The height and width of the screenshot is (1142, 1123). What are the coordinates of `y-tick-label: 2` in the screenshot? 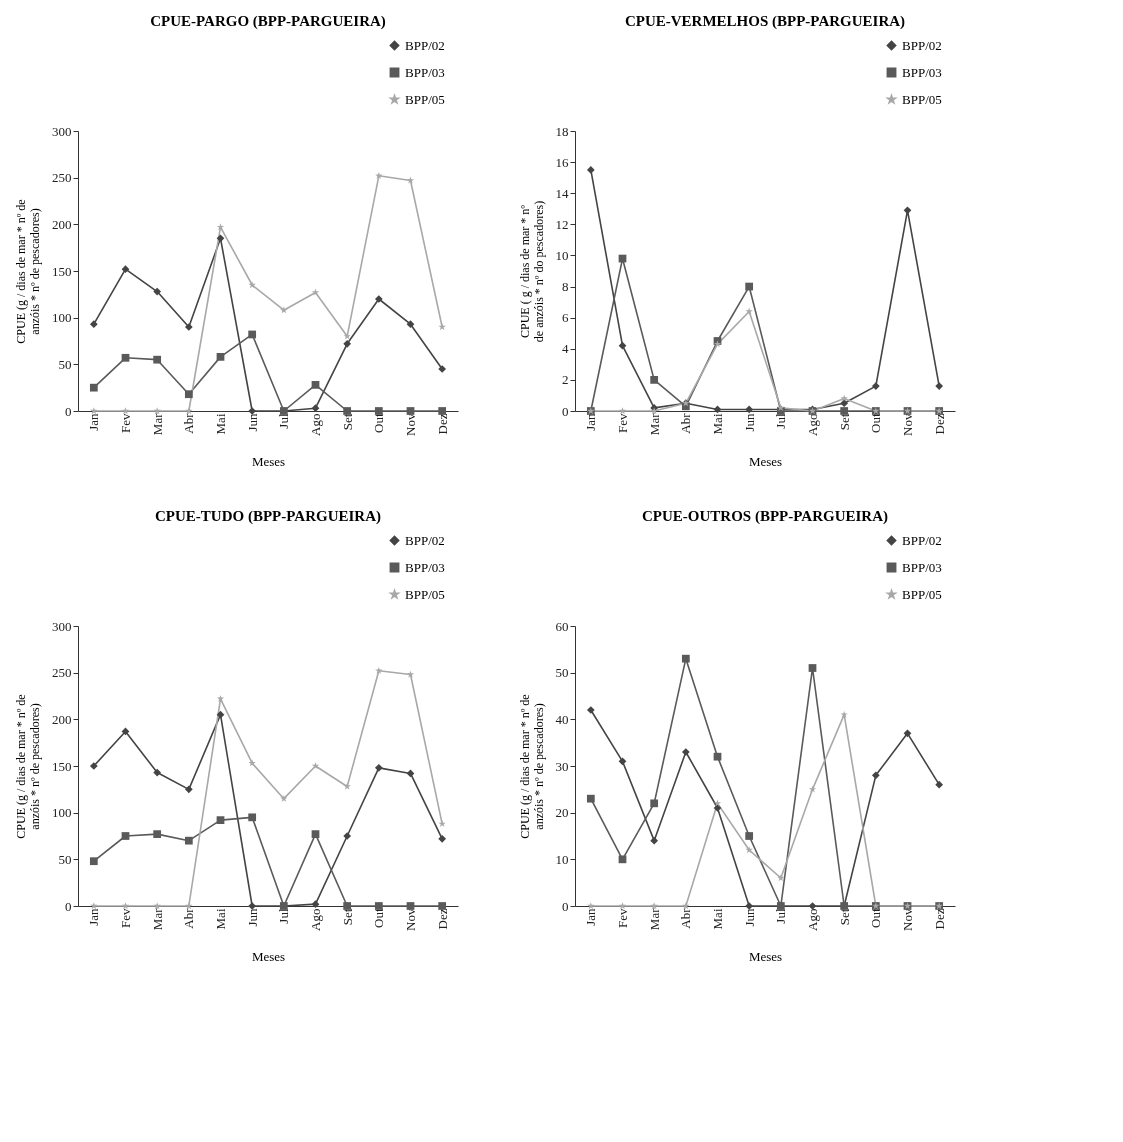 It's located at (565, 380).